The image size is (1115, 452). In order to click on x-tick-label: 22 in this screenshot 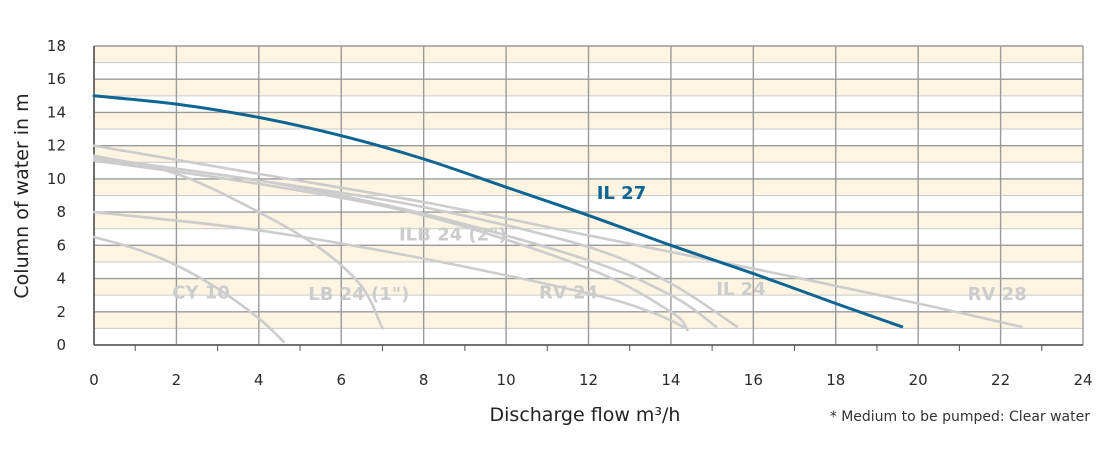, I will do `click(1000, 380)`.